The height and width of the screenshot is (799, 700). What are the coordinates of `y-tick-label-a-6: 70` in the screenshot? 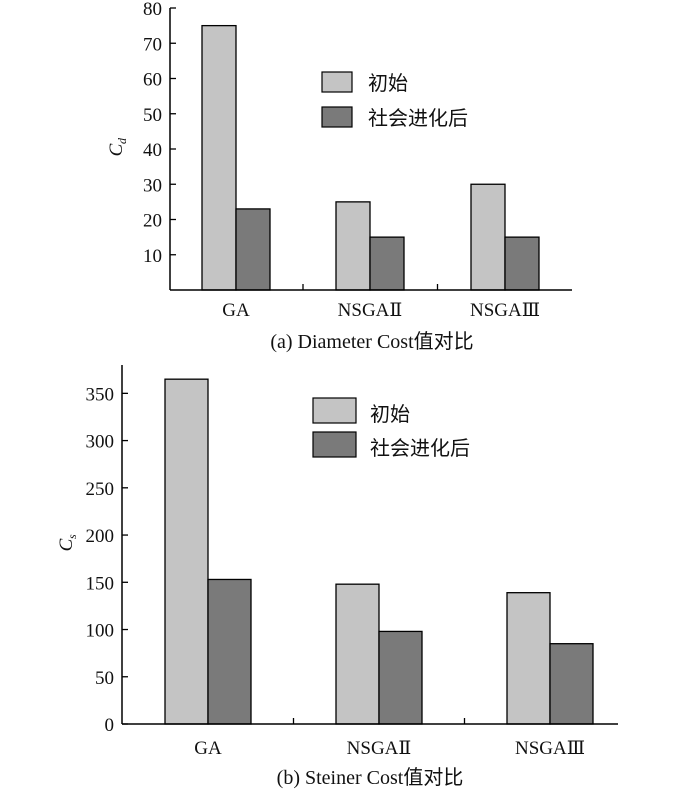 It's located at (152, 44).